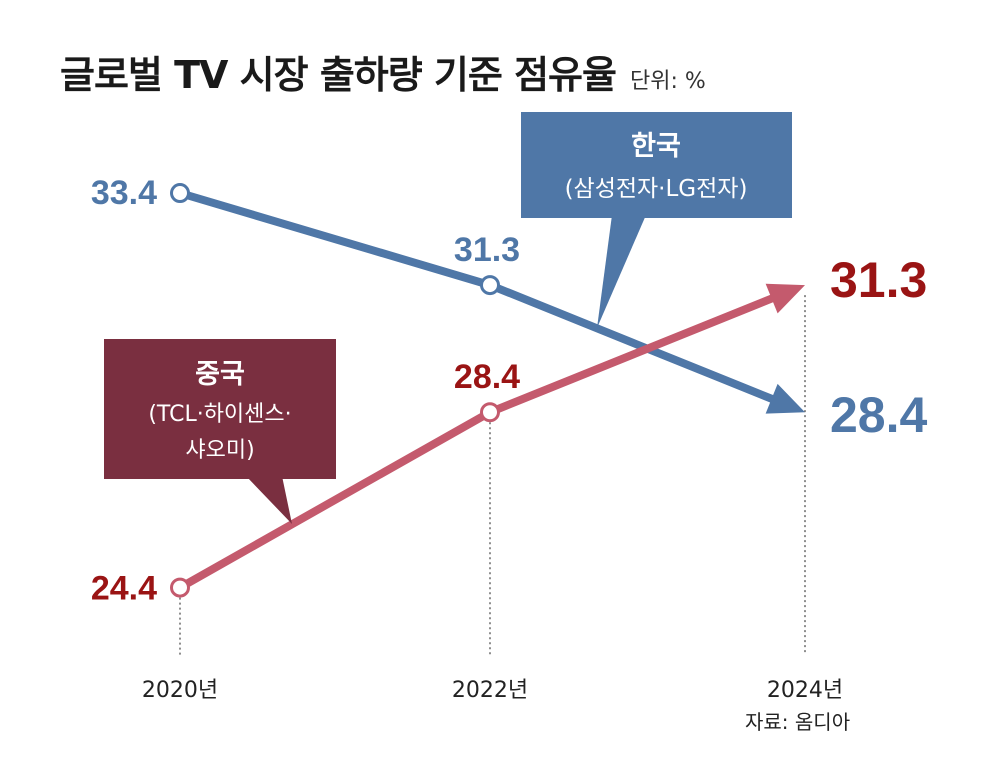 The height and width of the screenshot is (781, 1000). Describe the element at coordinates (338, 75) in the screenshot. I see `chart-title-text: 글로벌 TV 시장 출하량 기준 점유율` at that location.